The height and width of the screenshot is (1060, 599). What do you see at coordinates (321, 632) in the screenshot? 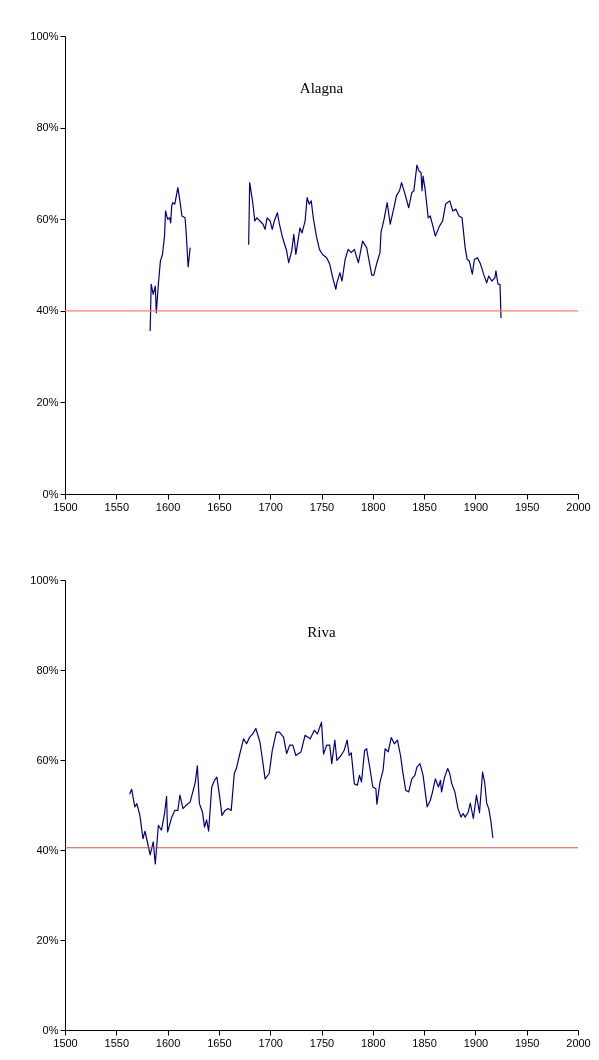
I see `text: Riva` at bounding box center [321, 632].